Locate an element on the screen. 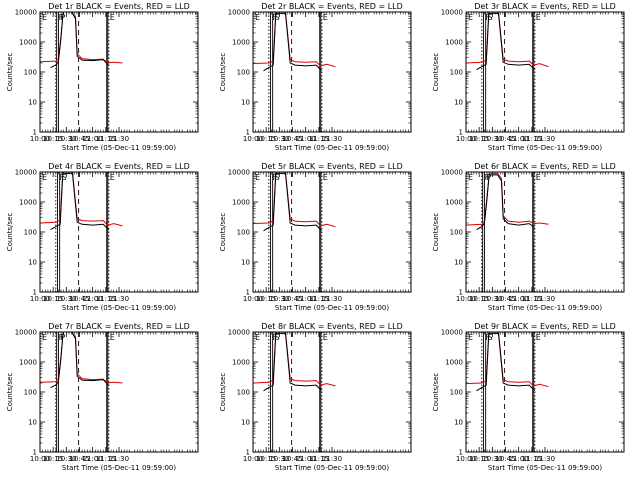  panel-title: Det 6r BLACK = Events, RED = LLD is located at coordinates (545, 166).